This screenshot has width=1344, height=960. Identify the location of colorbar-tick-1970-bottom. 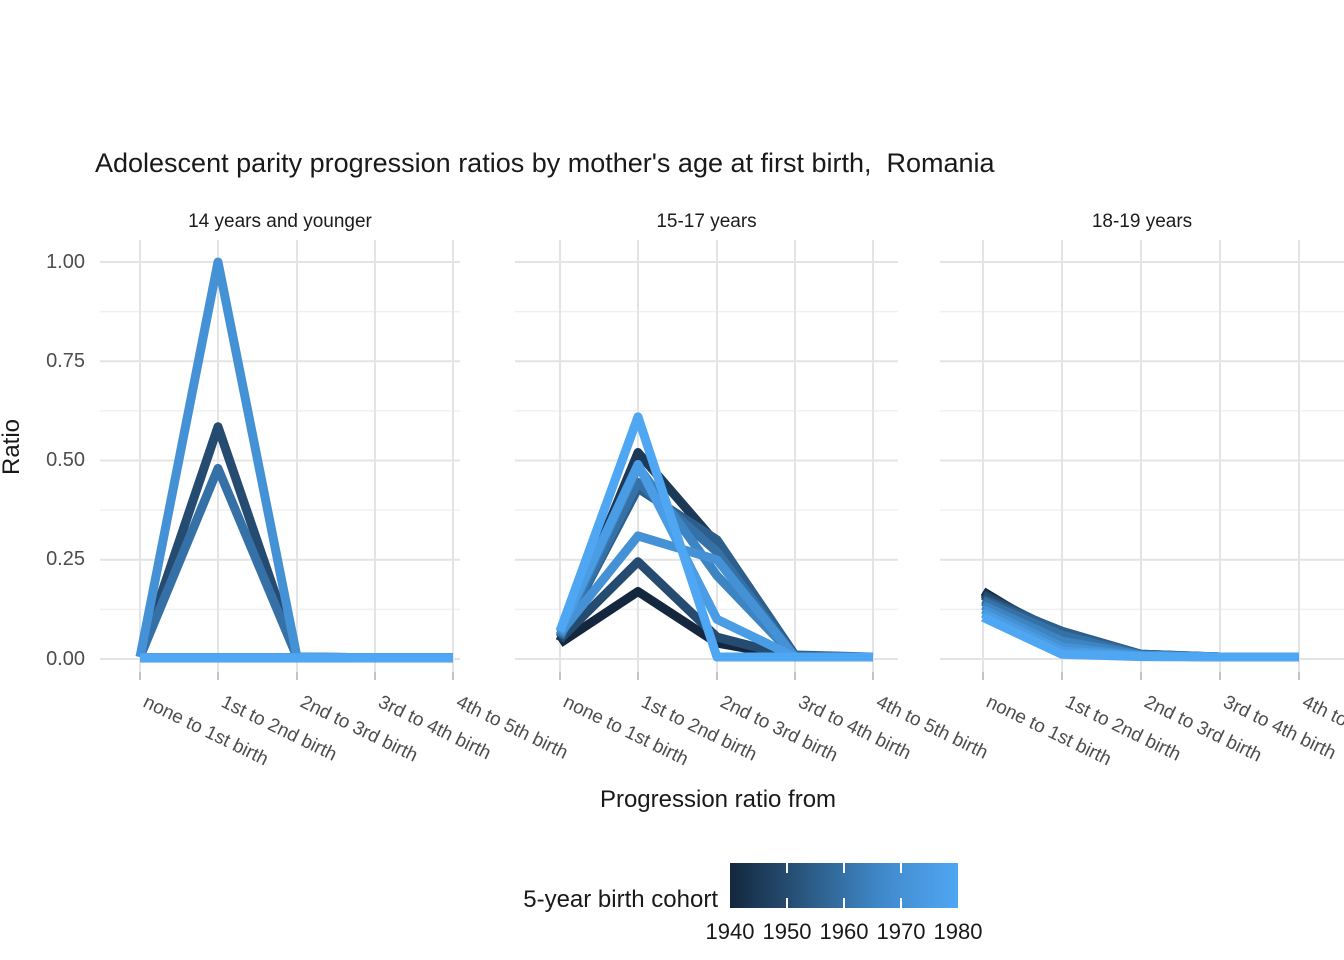
(900, 903).